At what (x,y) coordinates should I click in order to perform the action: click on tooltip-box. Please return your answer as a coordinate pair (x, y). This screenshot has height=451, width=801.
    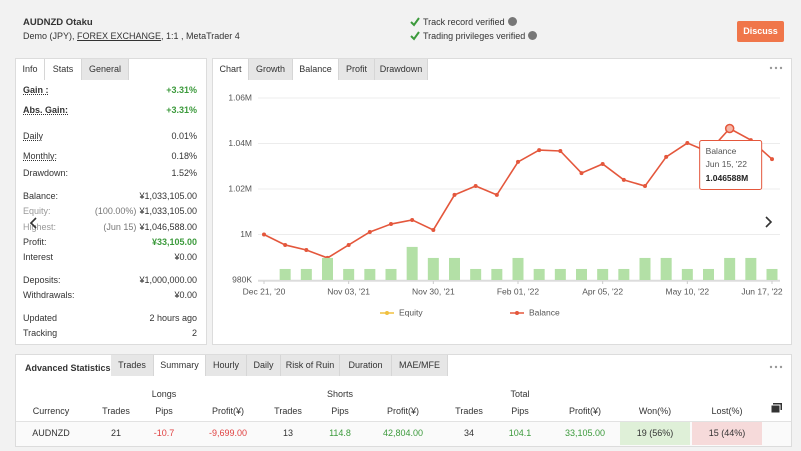
    Looking at the image, I should click on (731, 165).